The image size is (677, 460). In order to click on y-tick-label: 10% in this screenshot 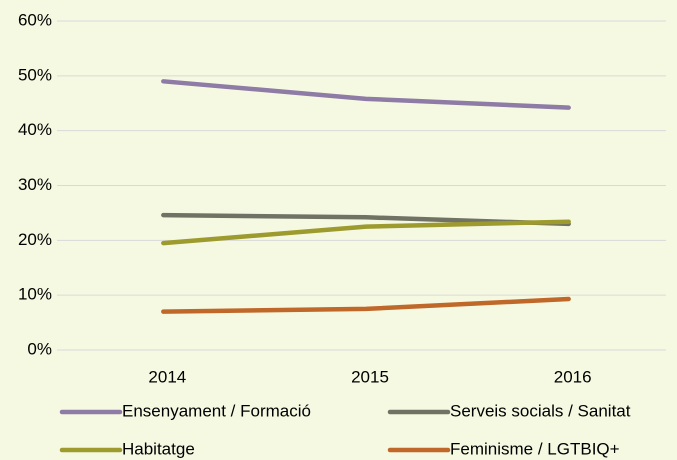, I will do `click(35, 294)`.